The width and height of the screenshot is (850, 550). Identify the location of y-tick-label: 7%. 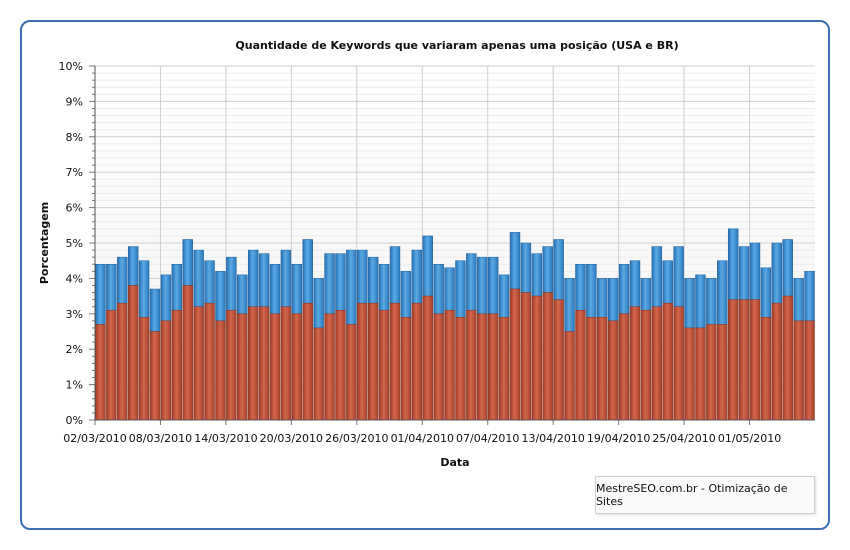
(74, 172).